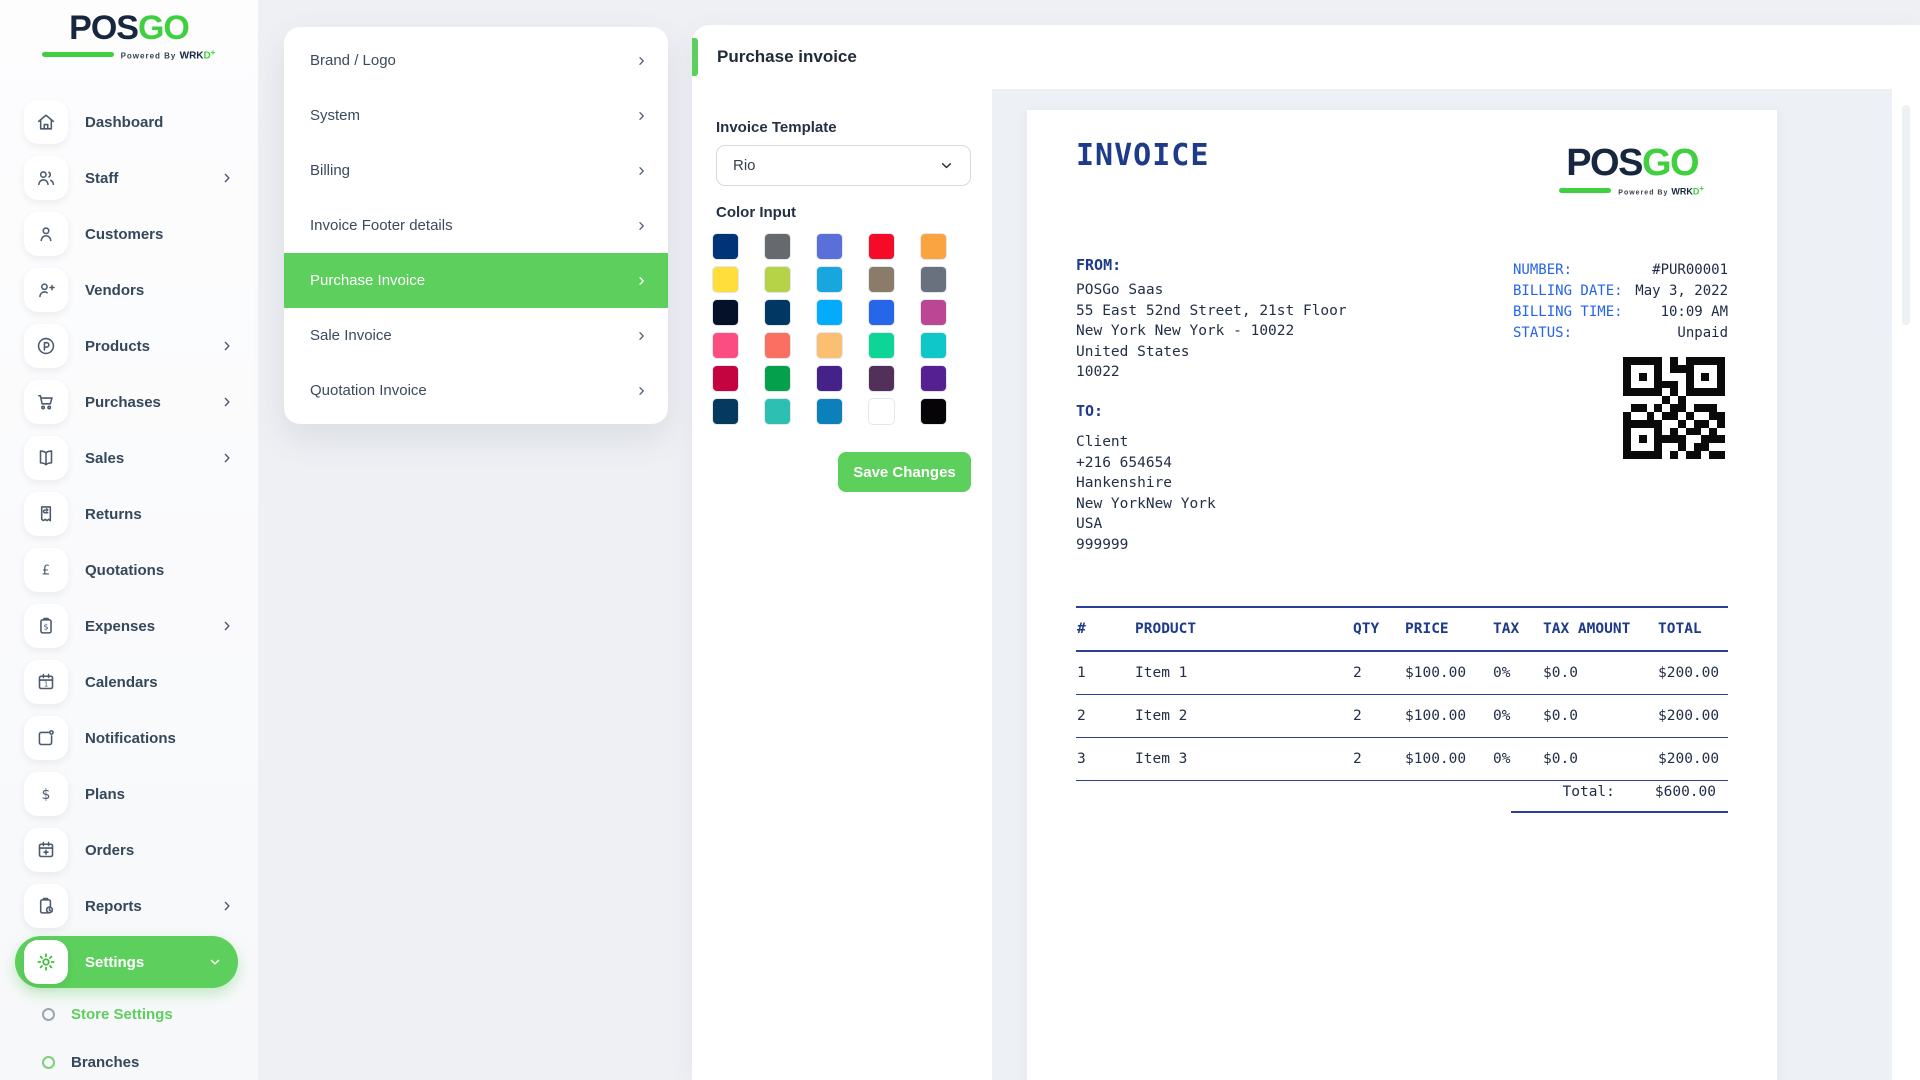 This screenshot has height=1080, width=1920. Describe the element at coordinates (881, 246) in the screenshot. I see `color-swatch-f30b28` at that location.